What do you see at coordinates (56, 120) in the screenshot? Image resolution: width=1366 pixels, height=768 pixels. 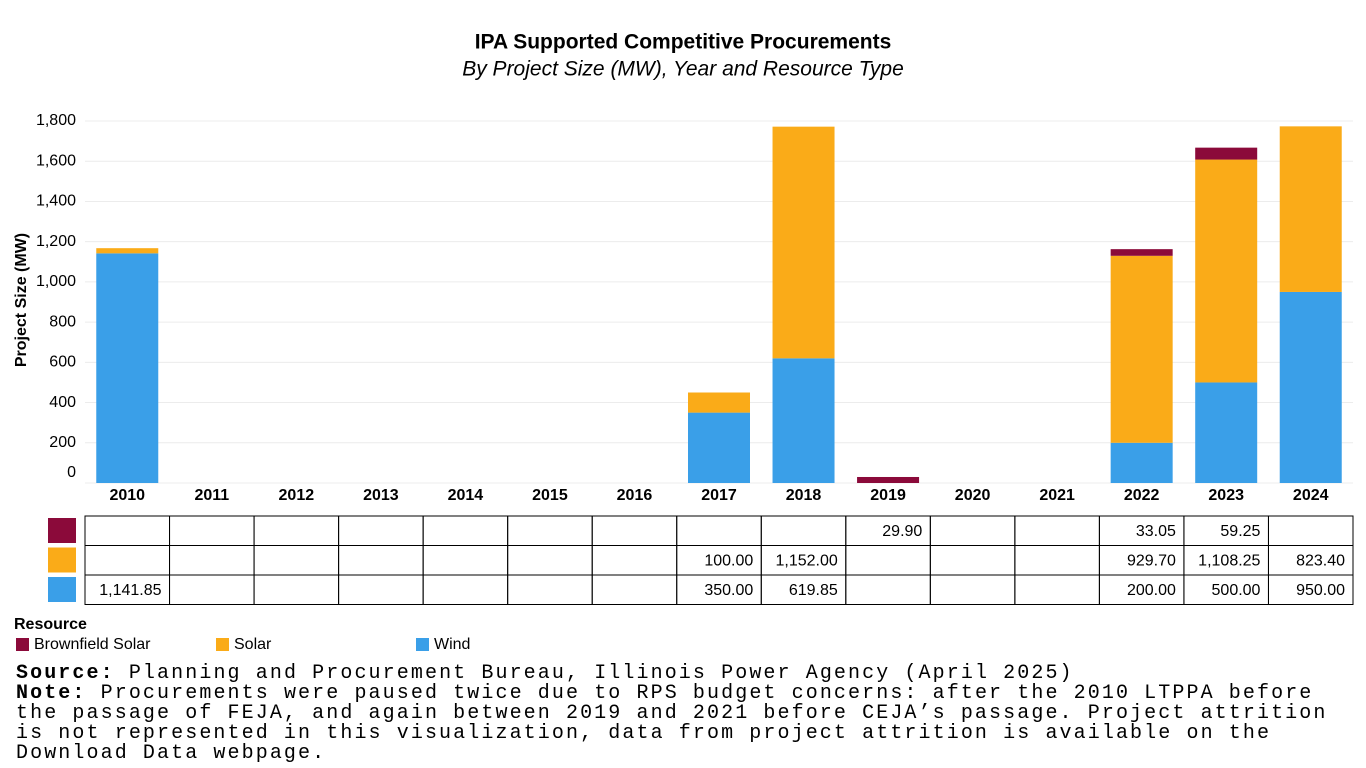 I see `y-tick-label: 1,800` at bounding box center [56, 120].